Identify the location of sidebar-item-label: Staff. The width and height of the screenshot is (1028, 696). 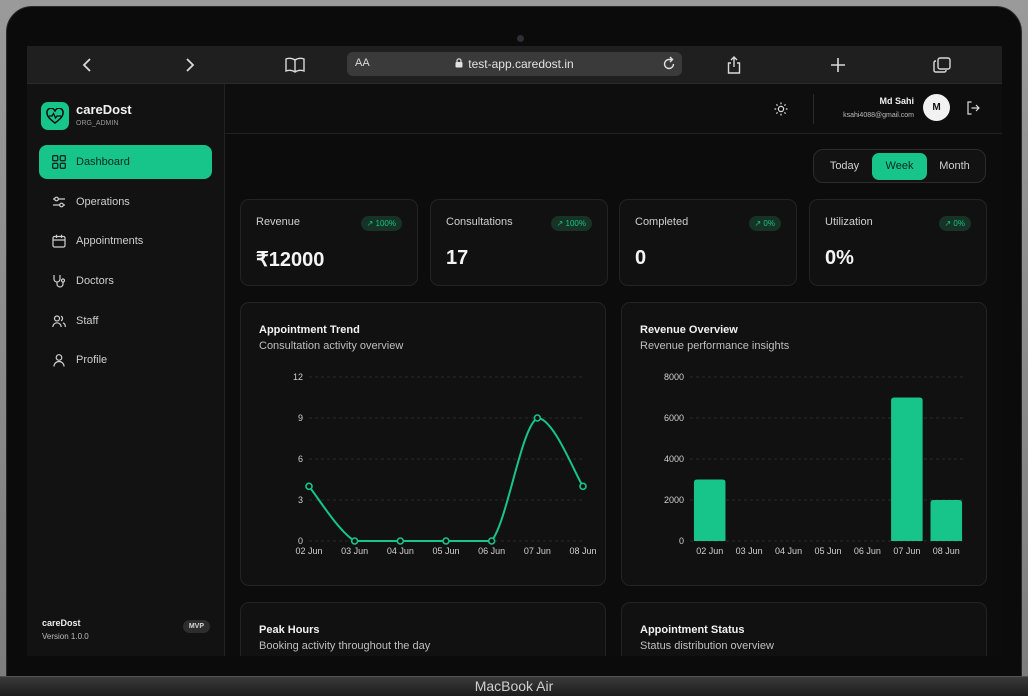
(87, 320).